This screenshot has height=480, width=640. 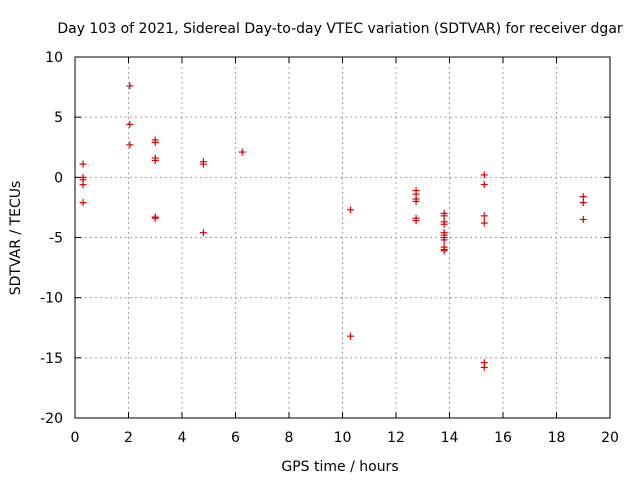 What do you see at coordinates (58, 118) in the screenshot?
I see `y-tick-label: 5` at bounding box center [58, 118].